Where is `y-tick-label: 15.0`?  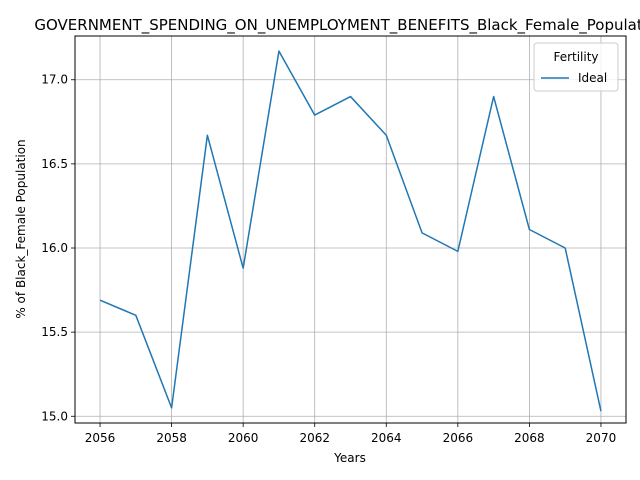 y-tick-label: 15.0 is located at coordinates (54, 416).